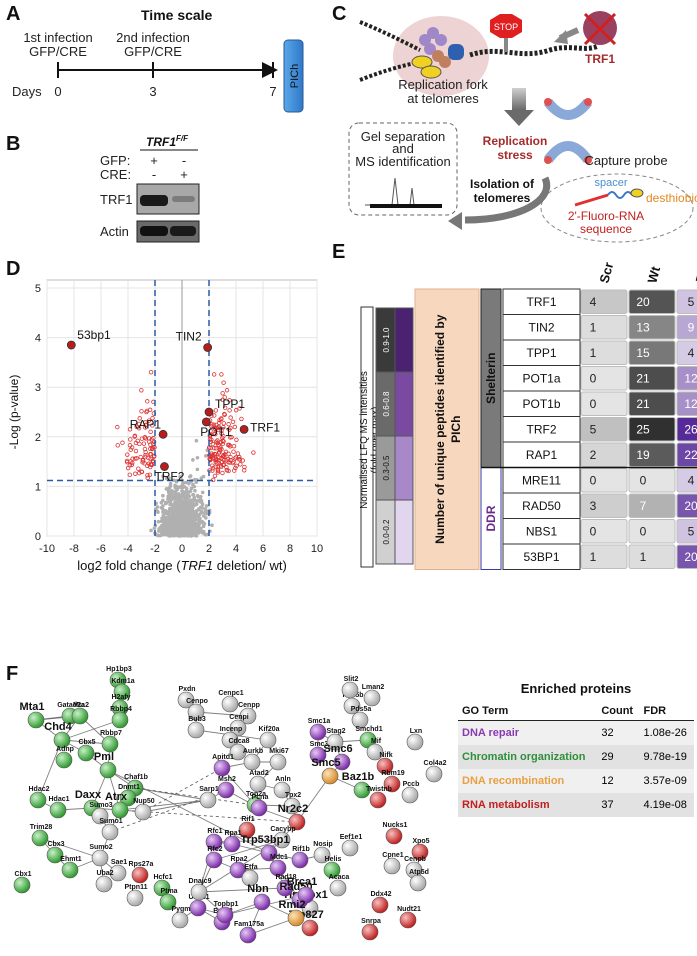  What do you see at coordinates (236, 549) in the screenshot?
I see `x-tick-label: 4` at bounding box center [236, 549].